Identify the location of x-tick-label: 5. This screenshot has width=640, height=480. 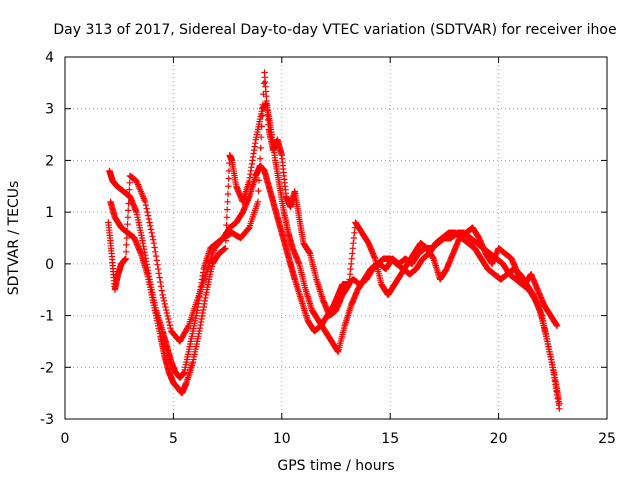
(173, 439).